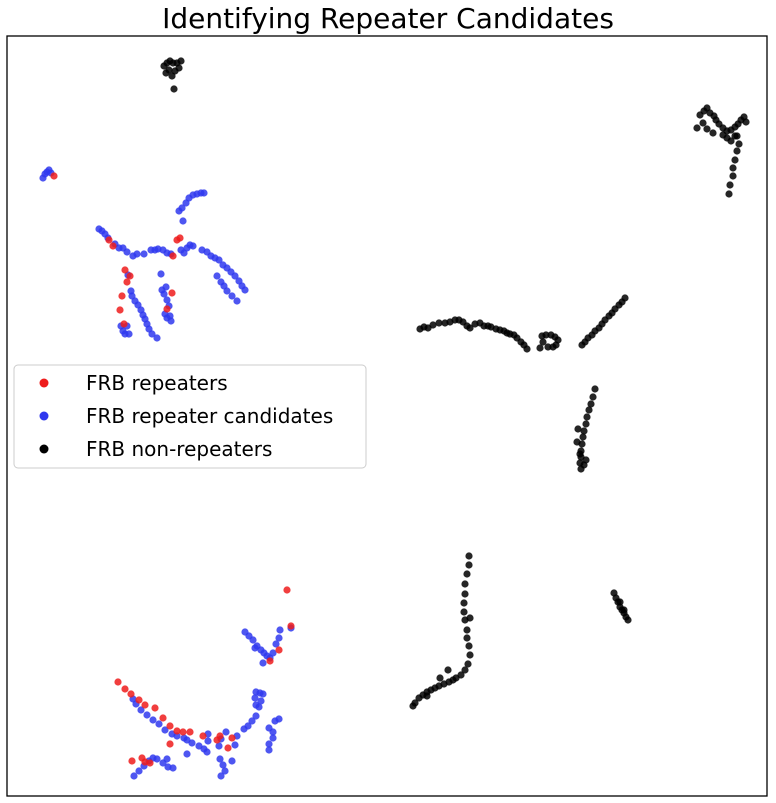 This screenshot has height=803, width=776. What do you see at coordinates (209, 416) in the screenshot?
I see `legend-label: FRB repeater candidates` at bounding box center [209, 416].